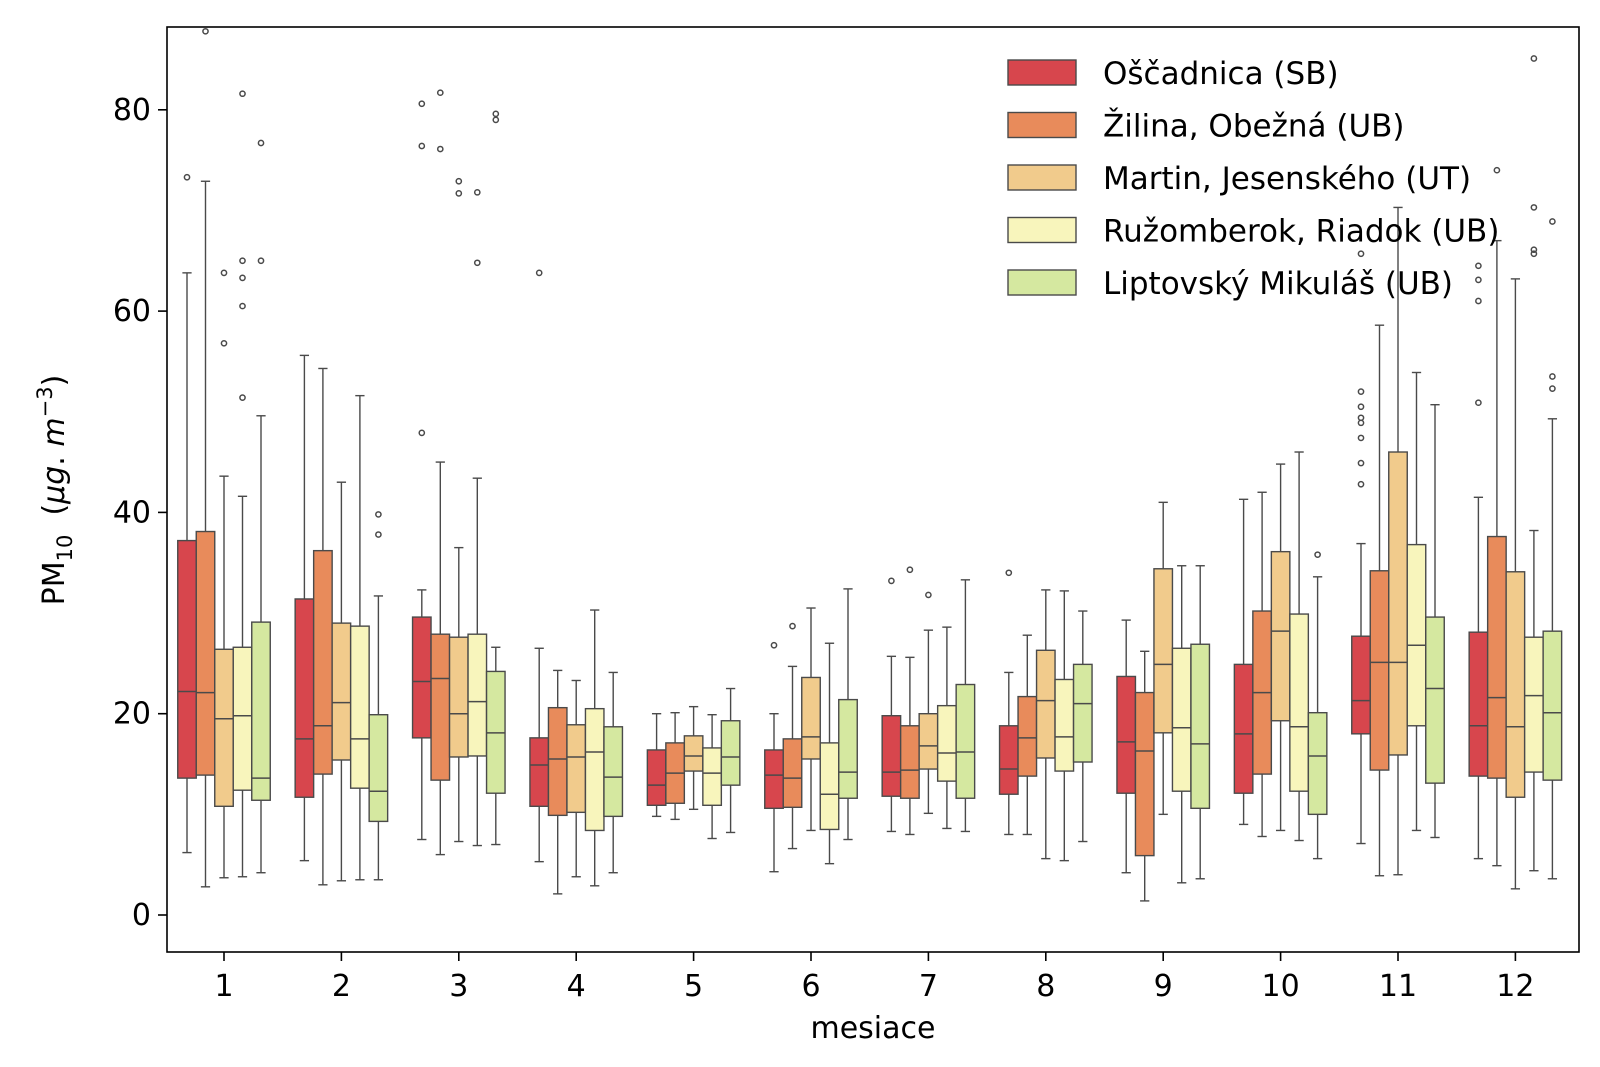 This screenshot has width=1600, height=1067. Describe the element at coordinates (1287, 179) in the screenshot. I see `legend-label: Martin, Jesenského (UT)` at that location.